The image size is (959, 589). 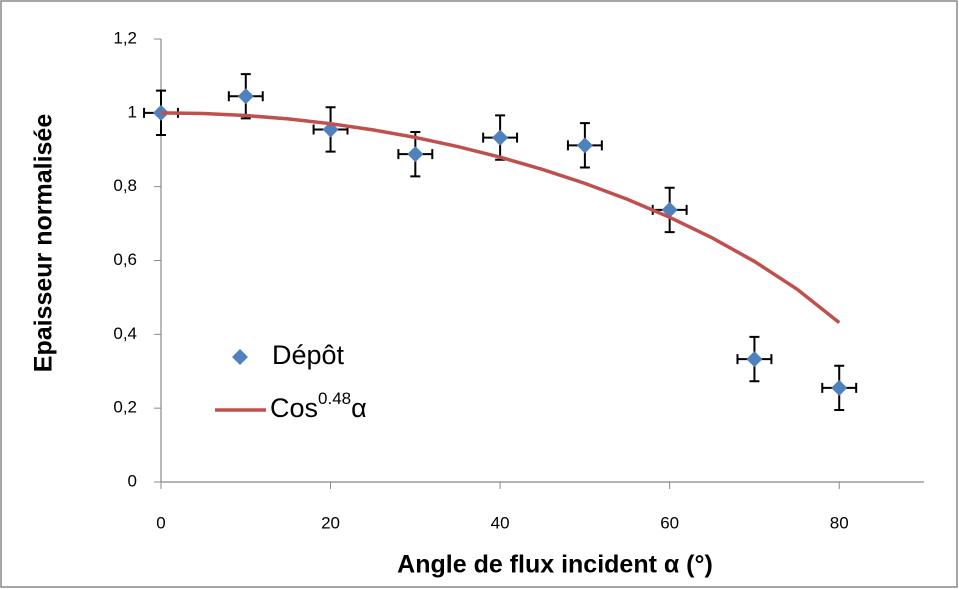 What do you see at coordinates (839, 522) in the screenshot?
I see `x-tick-label: 80` at bounding box center [839, 522].